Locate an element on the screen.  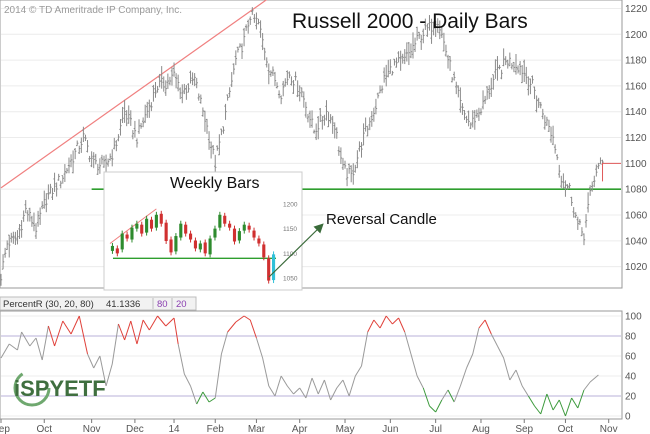
x-tick-label: Nov is located at coordinates (609, 429).